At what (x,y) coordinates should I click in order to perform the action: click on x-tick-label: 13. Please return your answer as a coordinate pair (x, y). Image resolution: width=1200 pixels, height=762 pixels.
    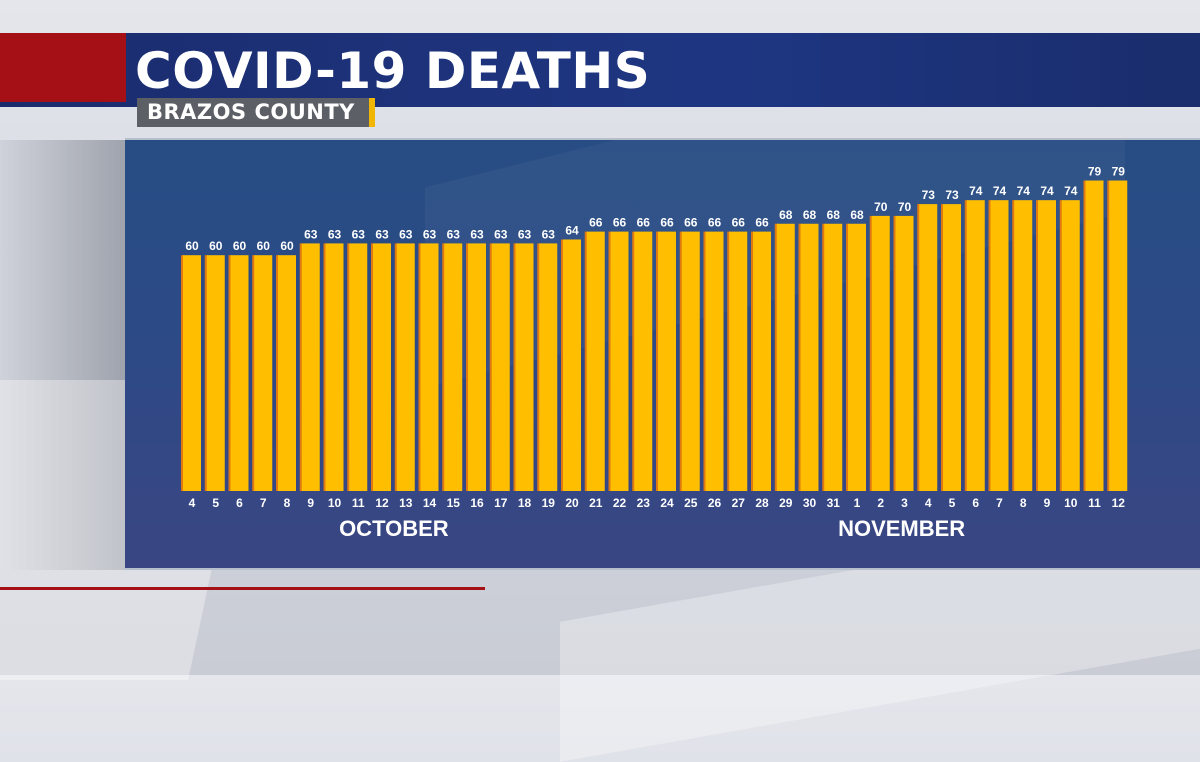
    Looking at the image, I should click on (406, 503).